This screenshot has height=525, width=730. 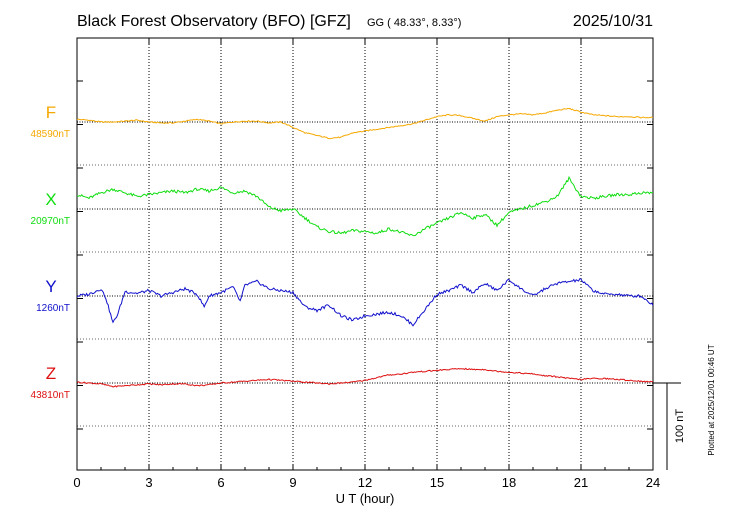 I want to click on x-tick-label: 3, so click(x=148, y=482).